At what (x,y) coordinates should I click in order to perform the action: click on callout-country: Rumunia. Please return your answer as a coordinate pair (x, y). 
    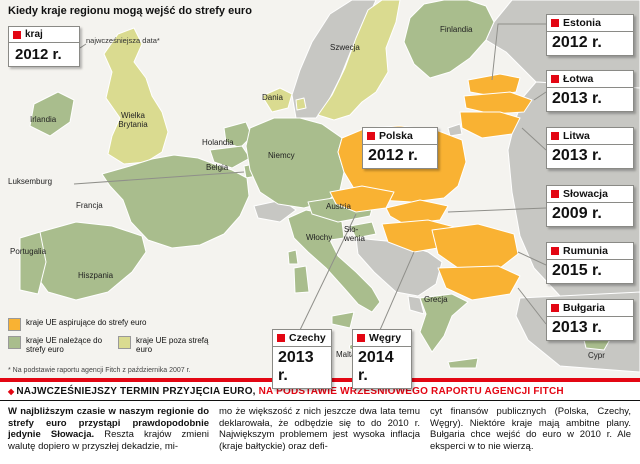
    Looking at the image, I should click on (585, 251).